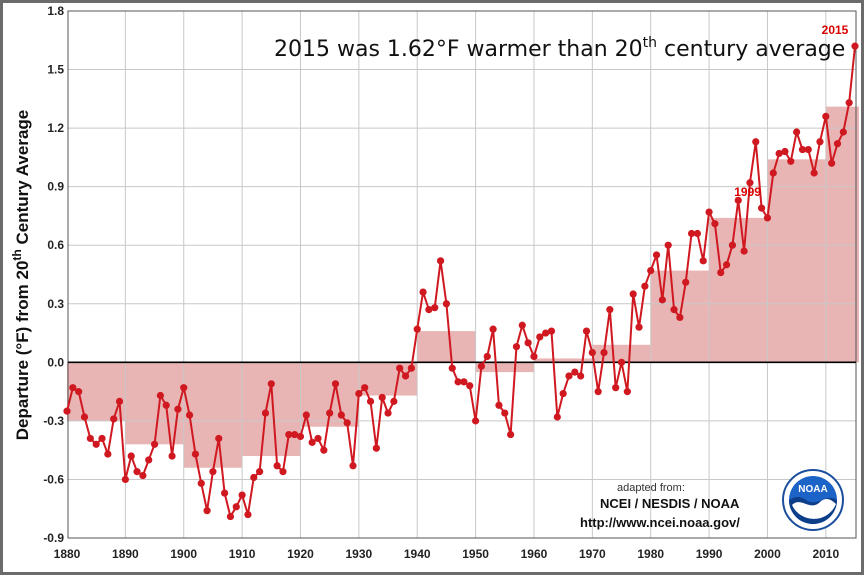 Image resolution: width=864 pixels, height=575 pixels. Describe the element at coordinates (271, 409) in the screenshot. I see `decadal-bar-1910` at that location.